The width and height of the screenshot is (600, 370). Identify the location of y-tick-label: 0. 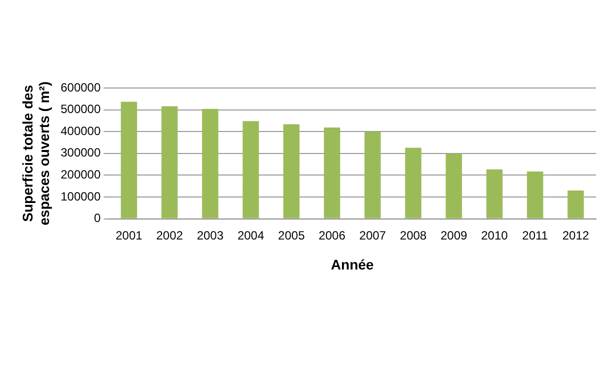
(97, 218).